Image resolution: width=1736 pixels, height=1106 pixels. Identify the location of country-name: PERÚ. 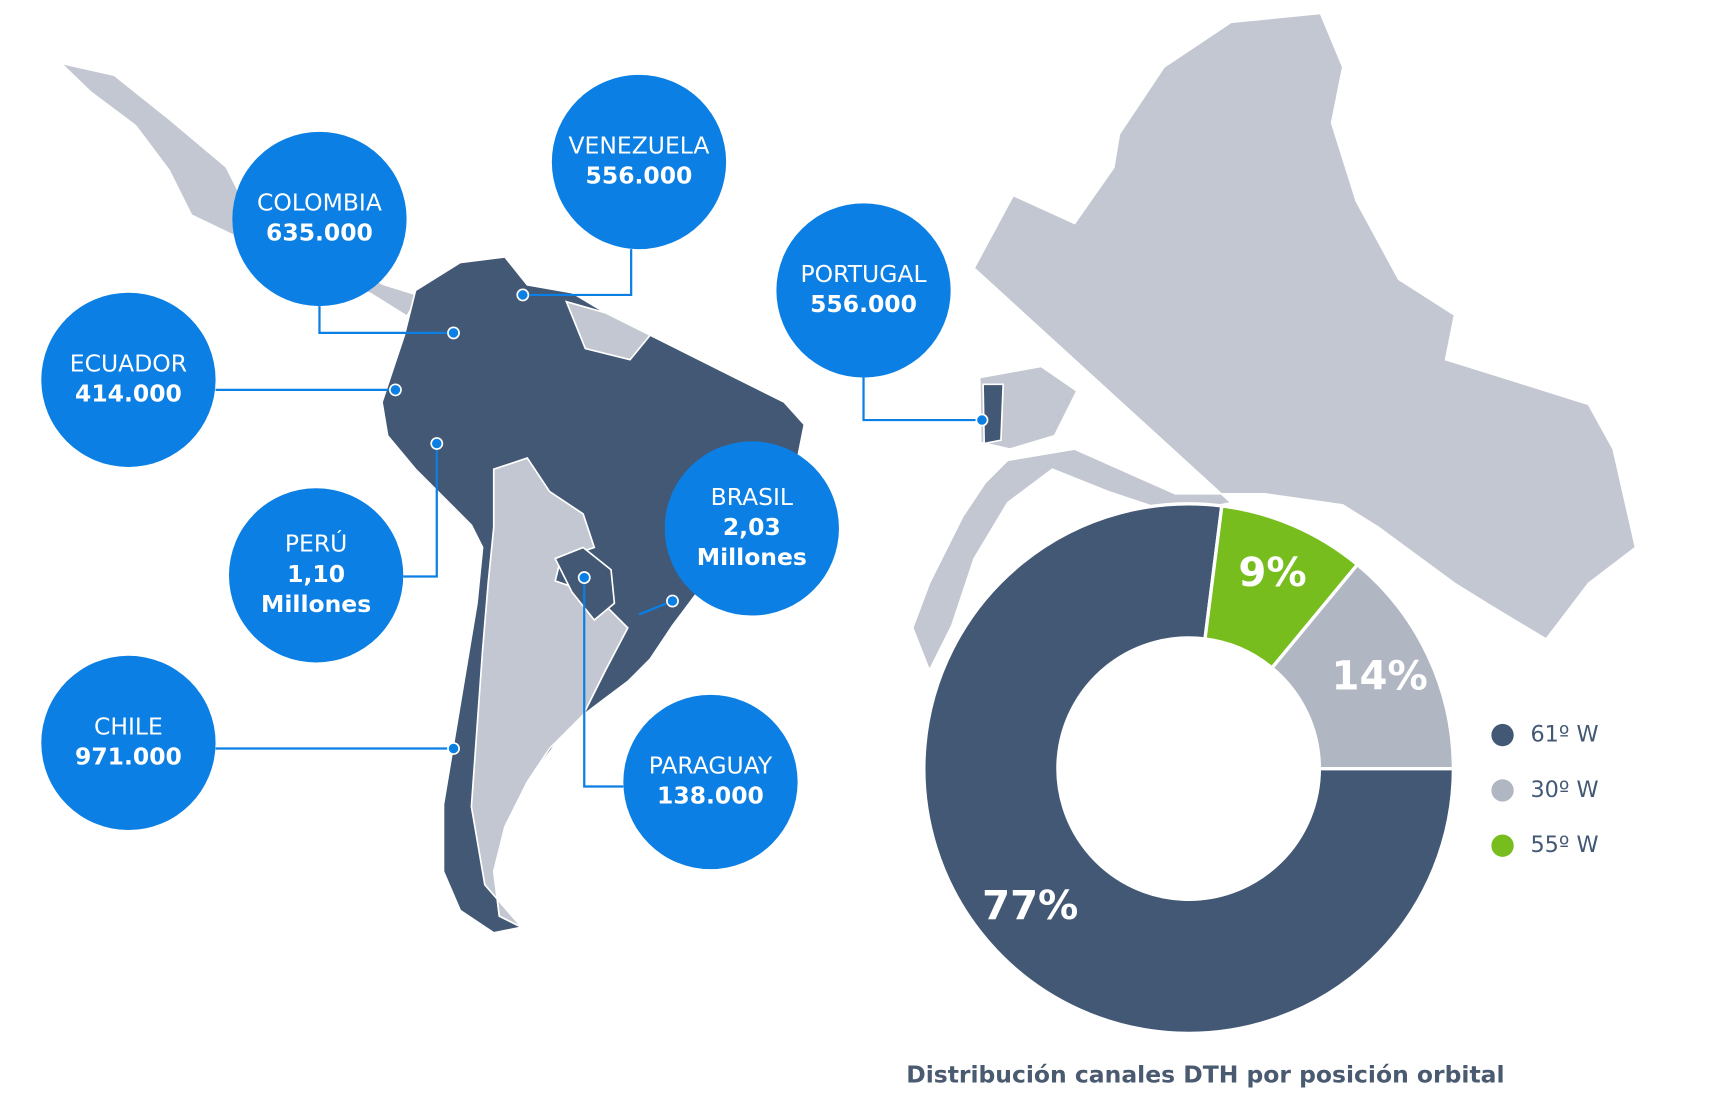
(316, 544).